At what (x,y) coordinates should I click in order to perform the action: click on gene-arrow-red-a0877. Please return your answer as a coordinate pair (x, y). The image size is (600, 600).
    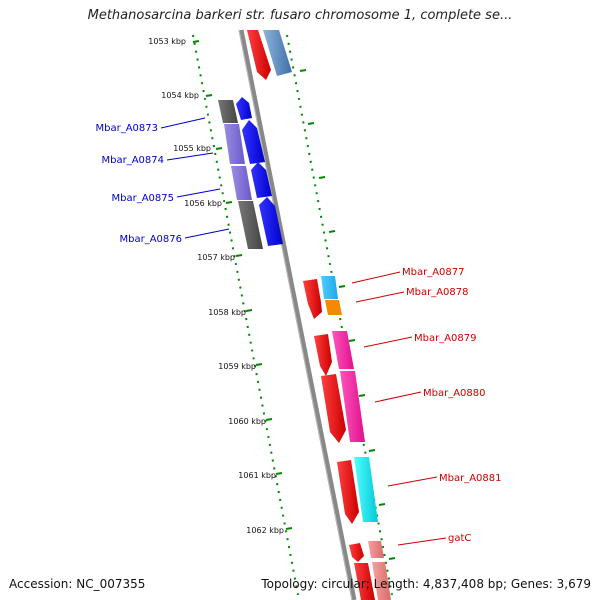
    Looking at the image, I should click on (312, 299).